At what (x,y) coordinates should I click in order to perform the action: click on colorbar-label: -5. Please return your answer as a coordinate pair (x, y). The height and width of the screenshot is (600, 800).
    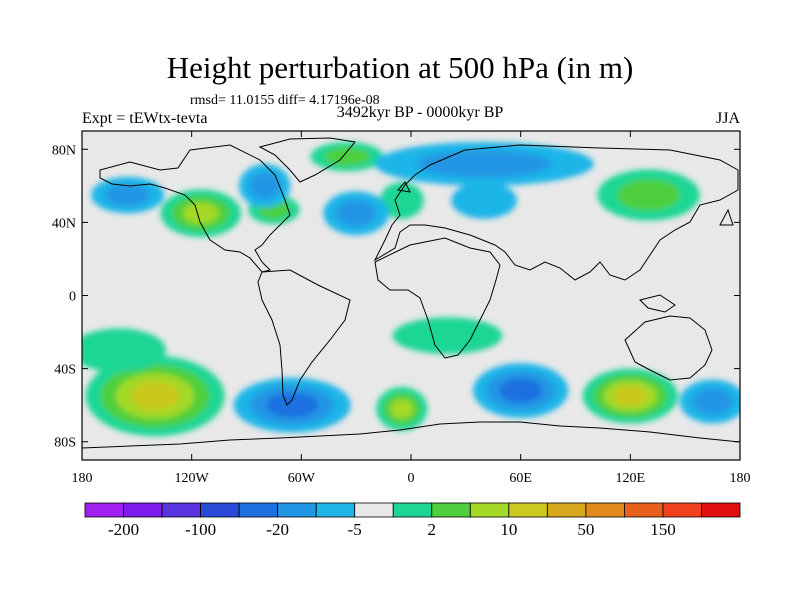
    Looking at the image, I should click on (355, 529).